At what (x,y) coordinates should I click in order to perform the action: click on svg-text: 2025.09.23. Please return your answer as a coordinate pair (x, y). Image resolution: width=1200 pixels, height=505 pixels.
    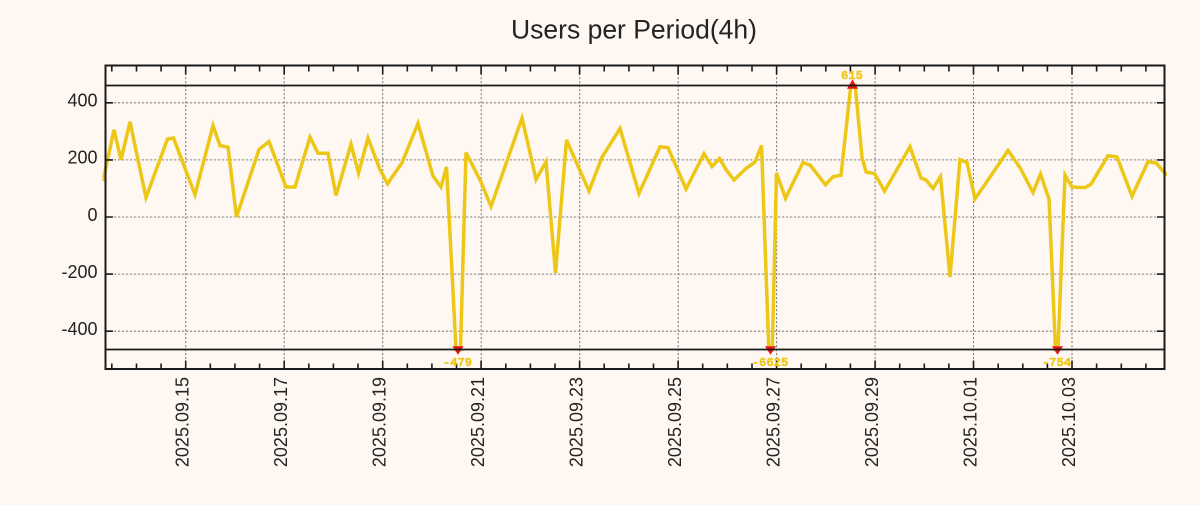
    Looking at the image, I should click on (577, 422).